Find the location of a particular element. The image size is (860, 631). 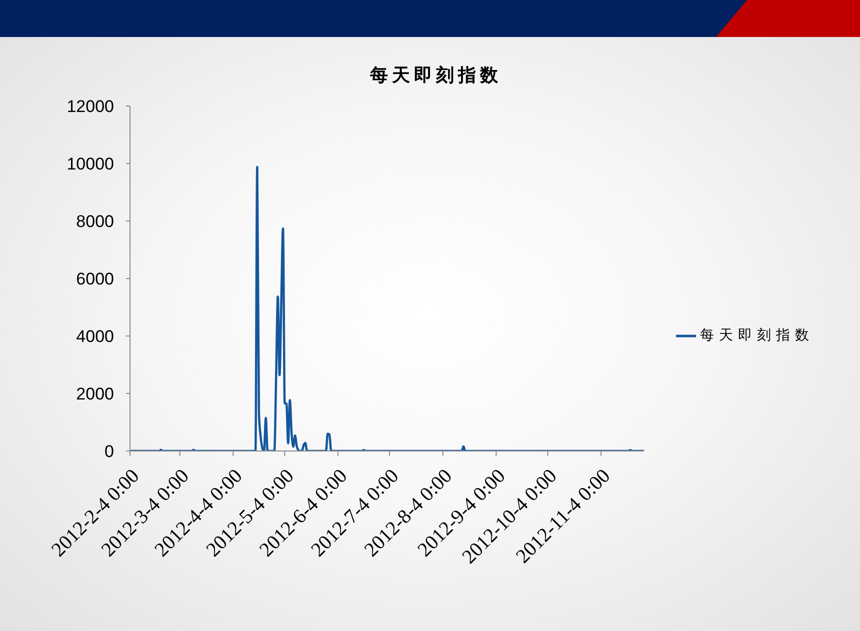

chart-title: 每天即刻指数 is located at coordinates (436, 75).